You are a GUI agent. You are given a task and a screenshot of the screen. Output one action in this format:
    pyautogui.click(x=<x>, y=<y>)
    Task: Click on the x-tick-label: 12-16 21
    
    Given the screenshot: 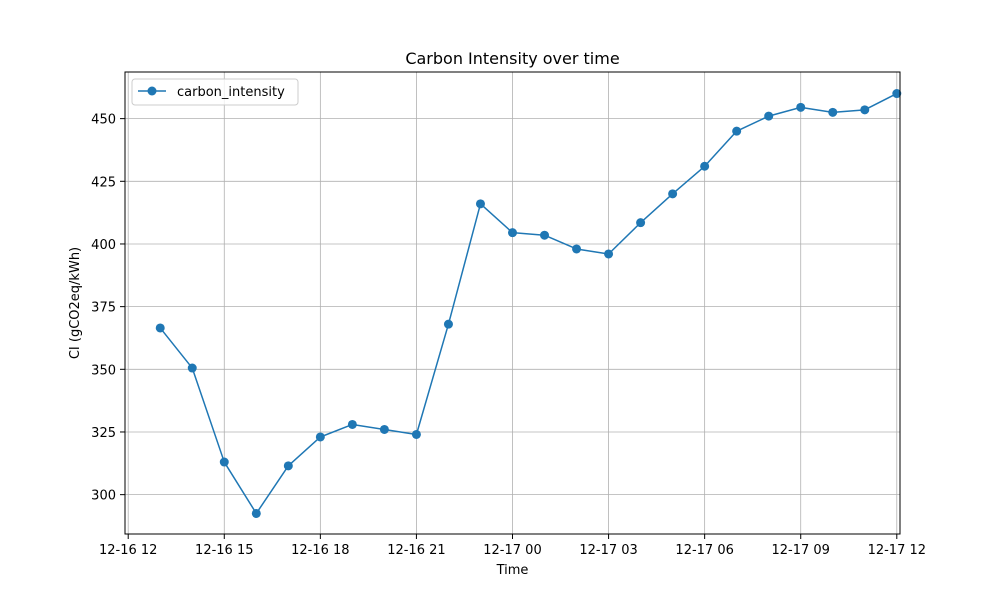 What is the action you would take?
    pyautogui.click(x=416, y=550)
    